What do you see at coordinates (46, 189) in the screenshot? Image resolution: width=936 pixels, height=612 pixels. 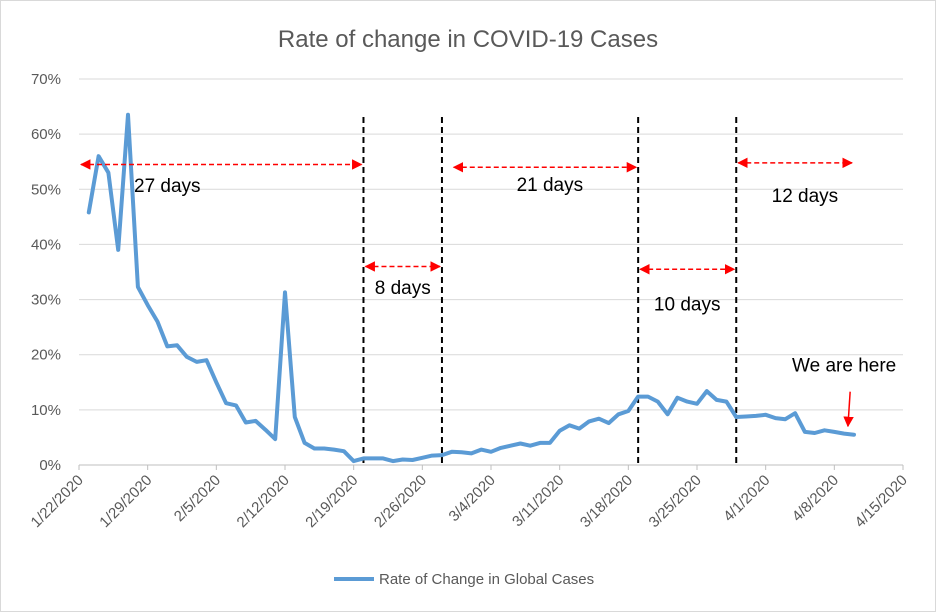 I see `y-tick-label: 50%` at bounding box center [46, 189].